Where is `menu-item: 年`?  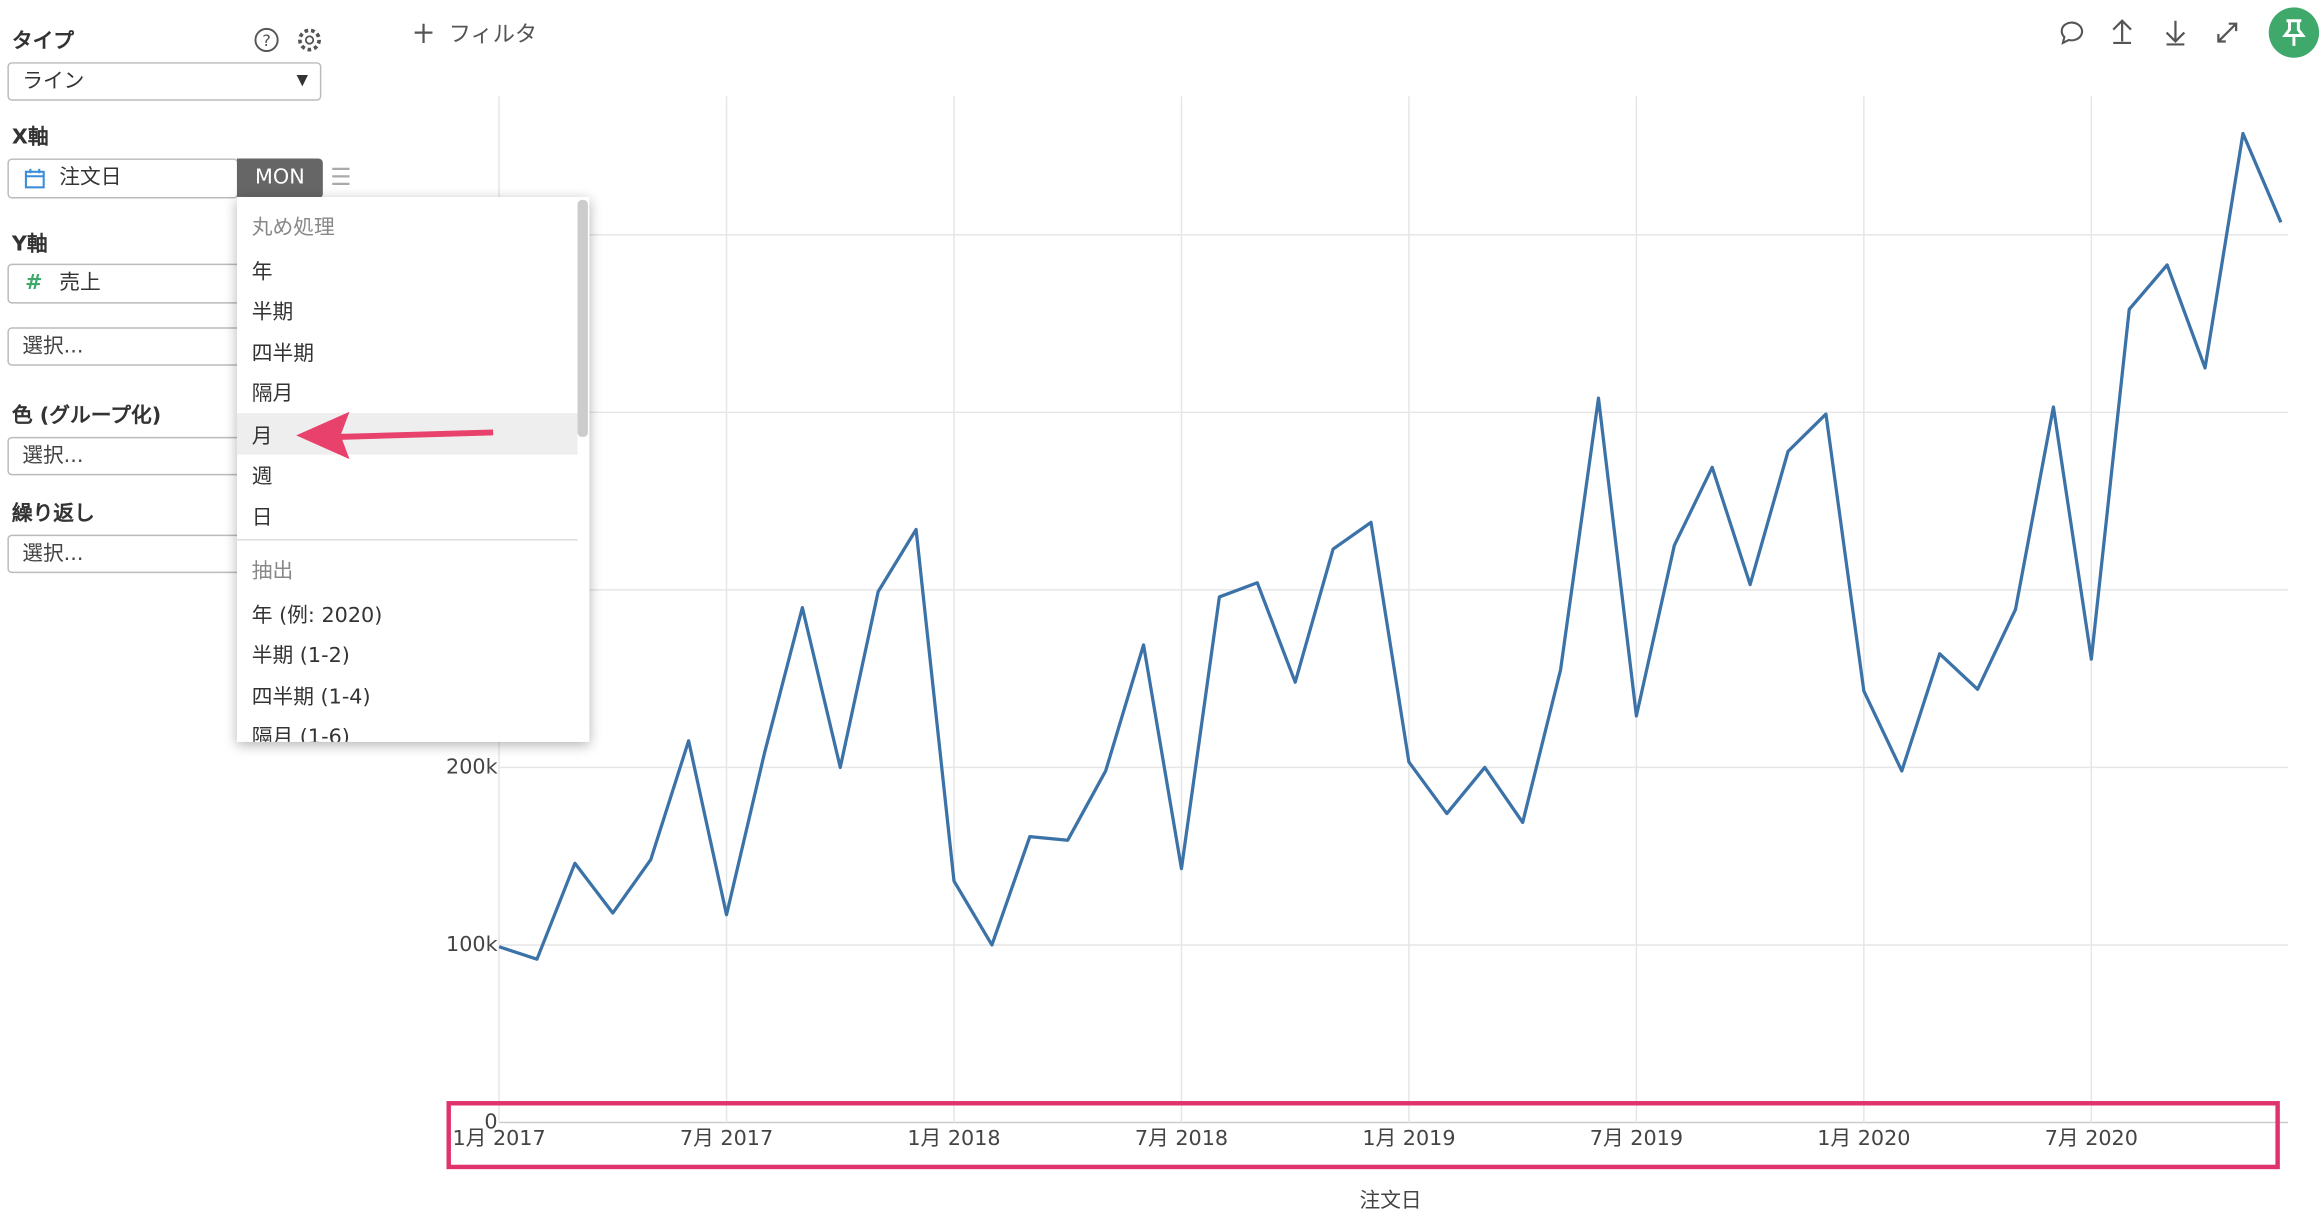
menu-item: 年 is located at coordinates (262, 272).